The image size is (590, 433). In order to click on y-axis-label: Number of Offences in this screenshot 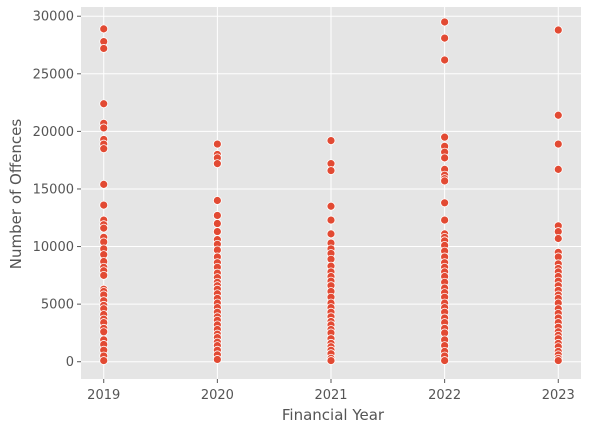, I will do `click(16, 194)`.